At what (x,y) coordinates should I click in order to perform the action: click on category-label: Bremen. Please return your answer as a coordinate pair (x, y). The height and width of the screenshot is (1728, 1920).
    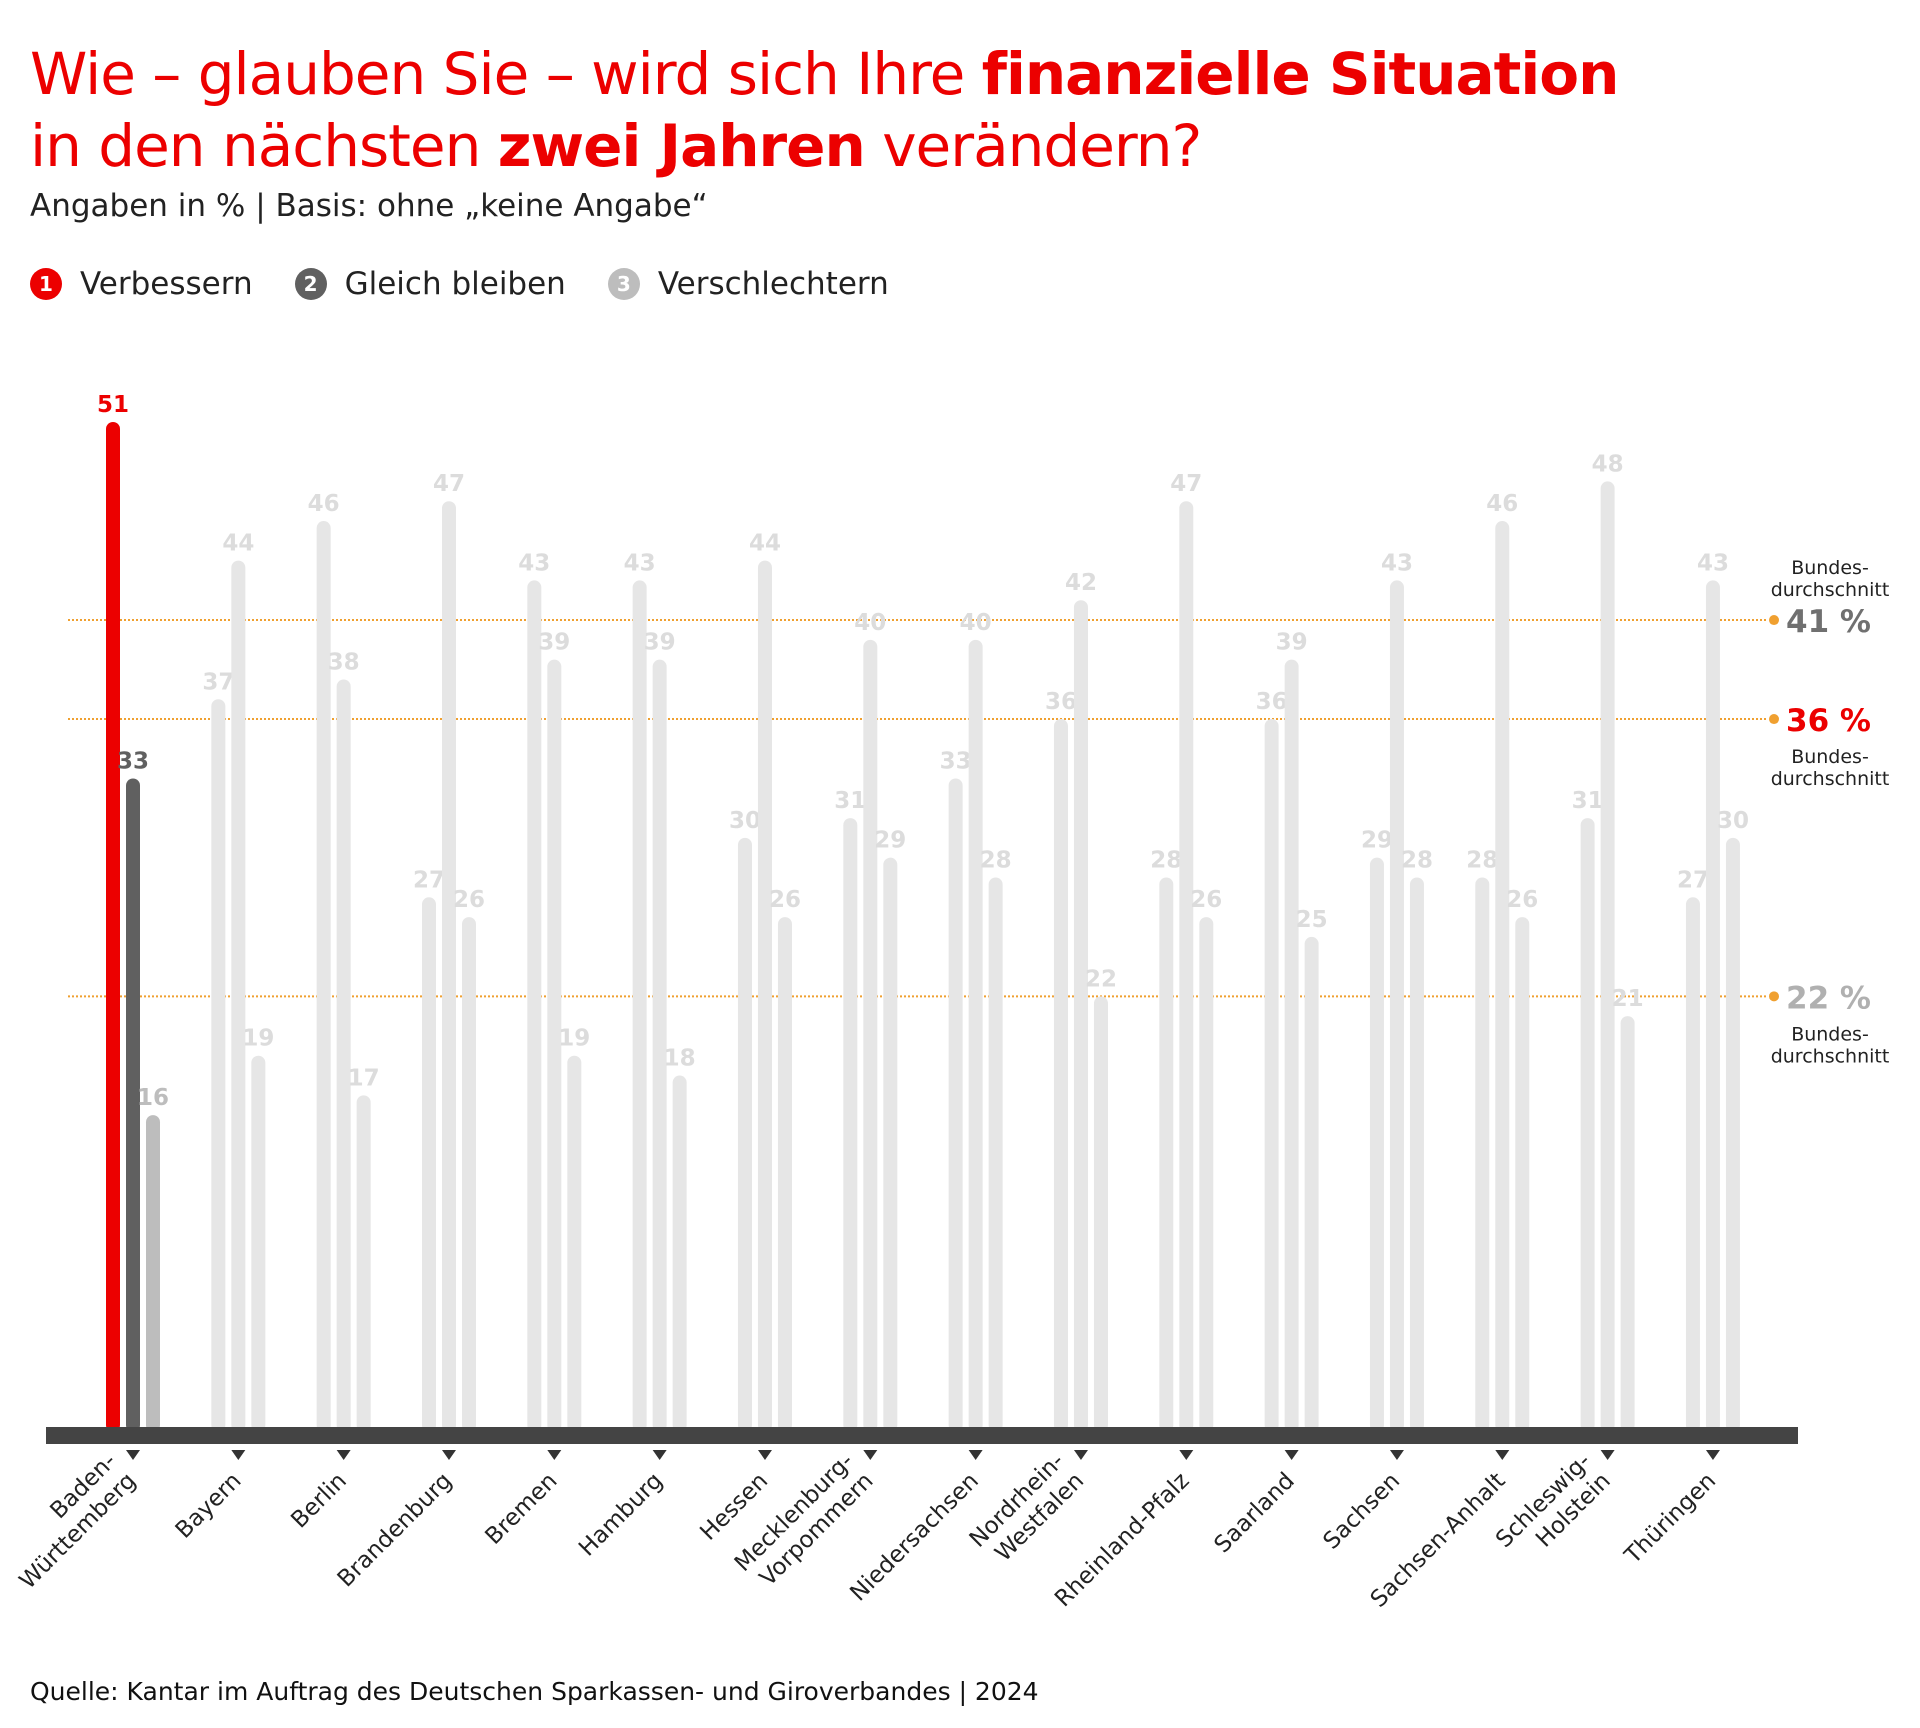
    Looking at the image, I should click on (522, 1509).